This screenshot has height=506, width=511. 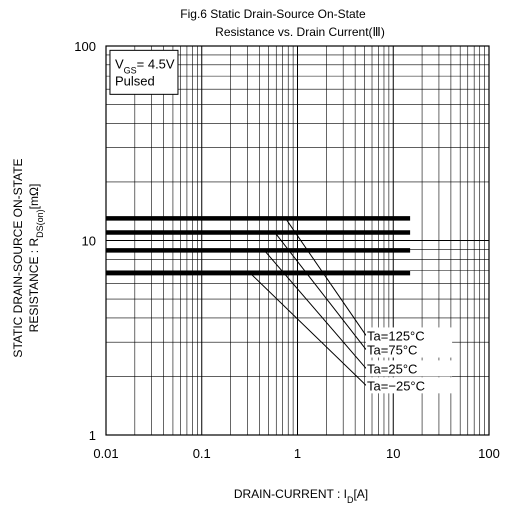 I want to click on x-tick-label: 10, so click(x=393, y=453).